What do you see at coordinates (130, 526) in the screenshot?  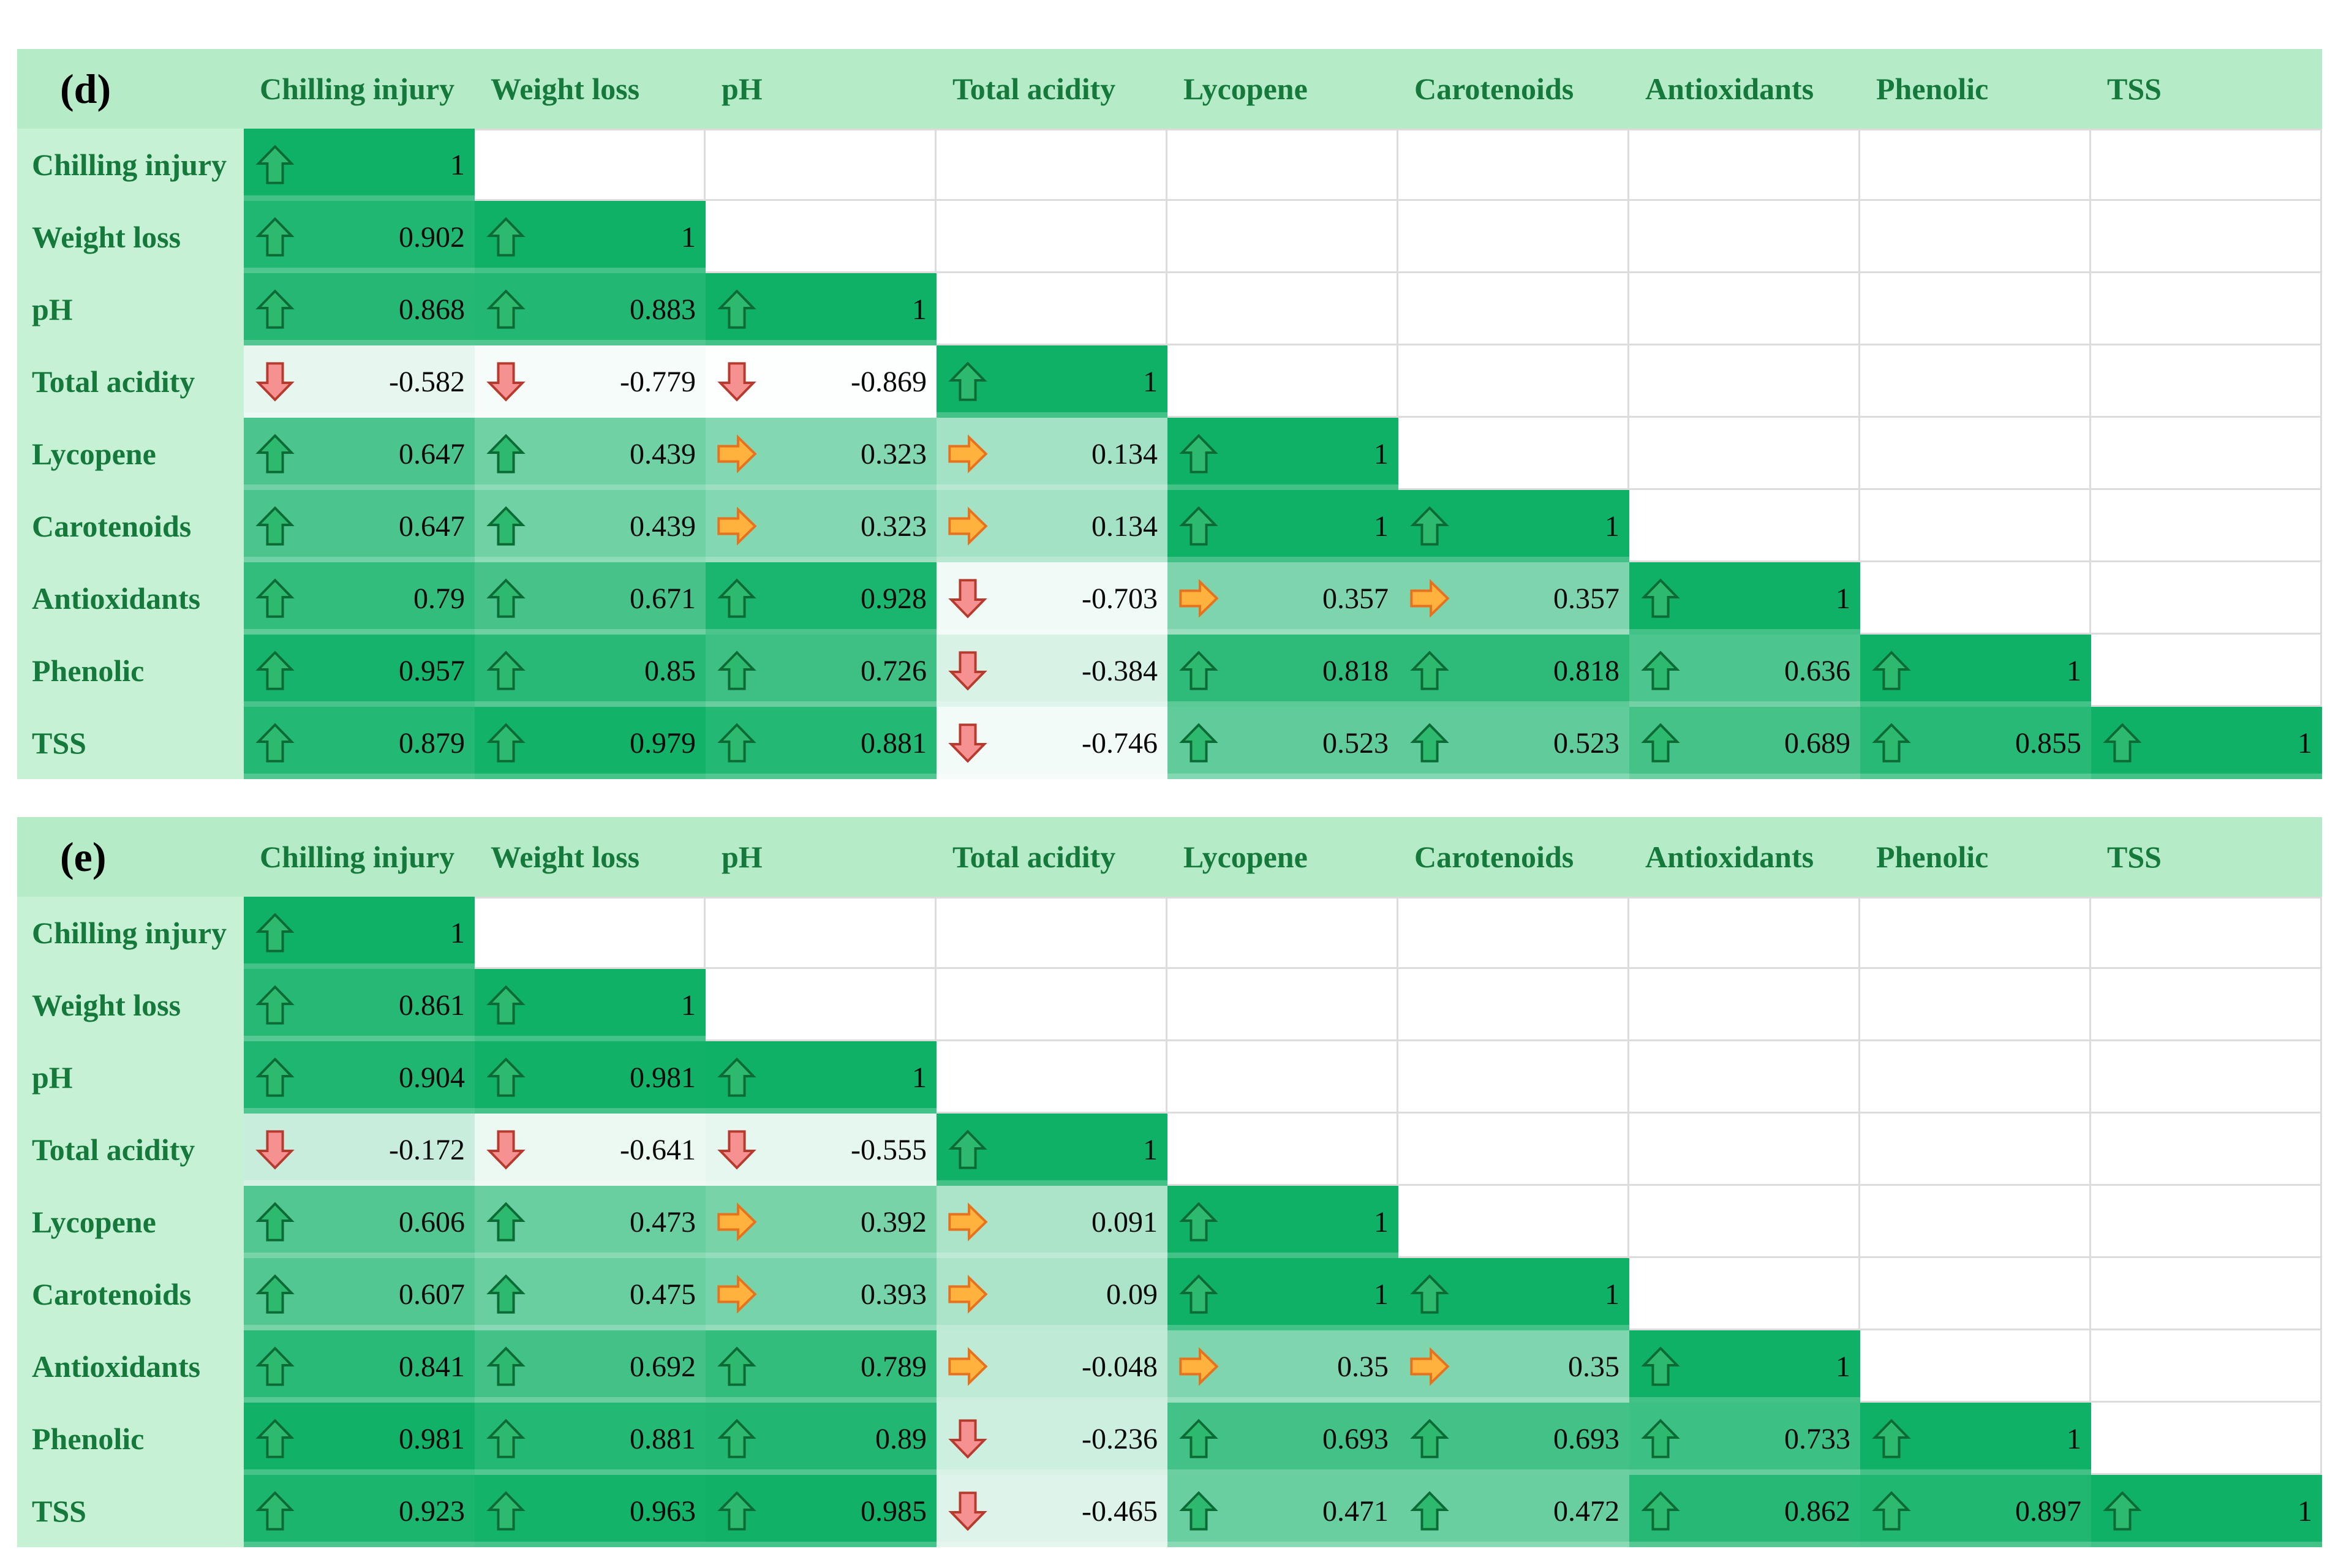 I see `row-label: Carotenoids` at bounding box center [130, 526].